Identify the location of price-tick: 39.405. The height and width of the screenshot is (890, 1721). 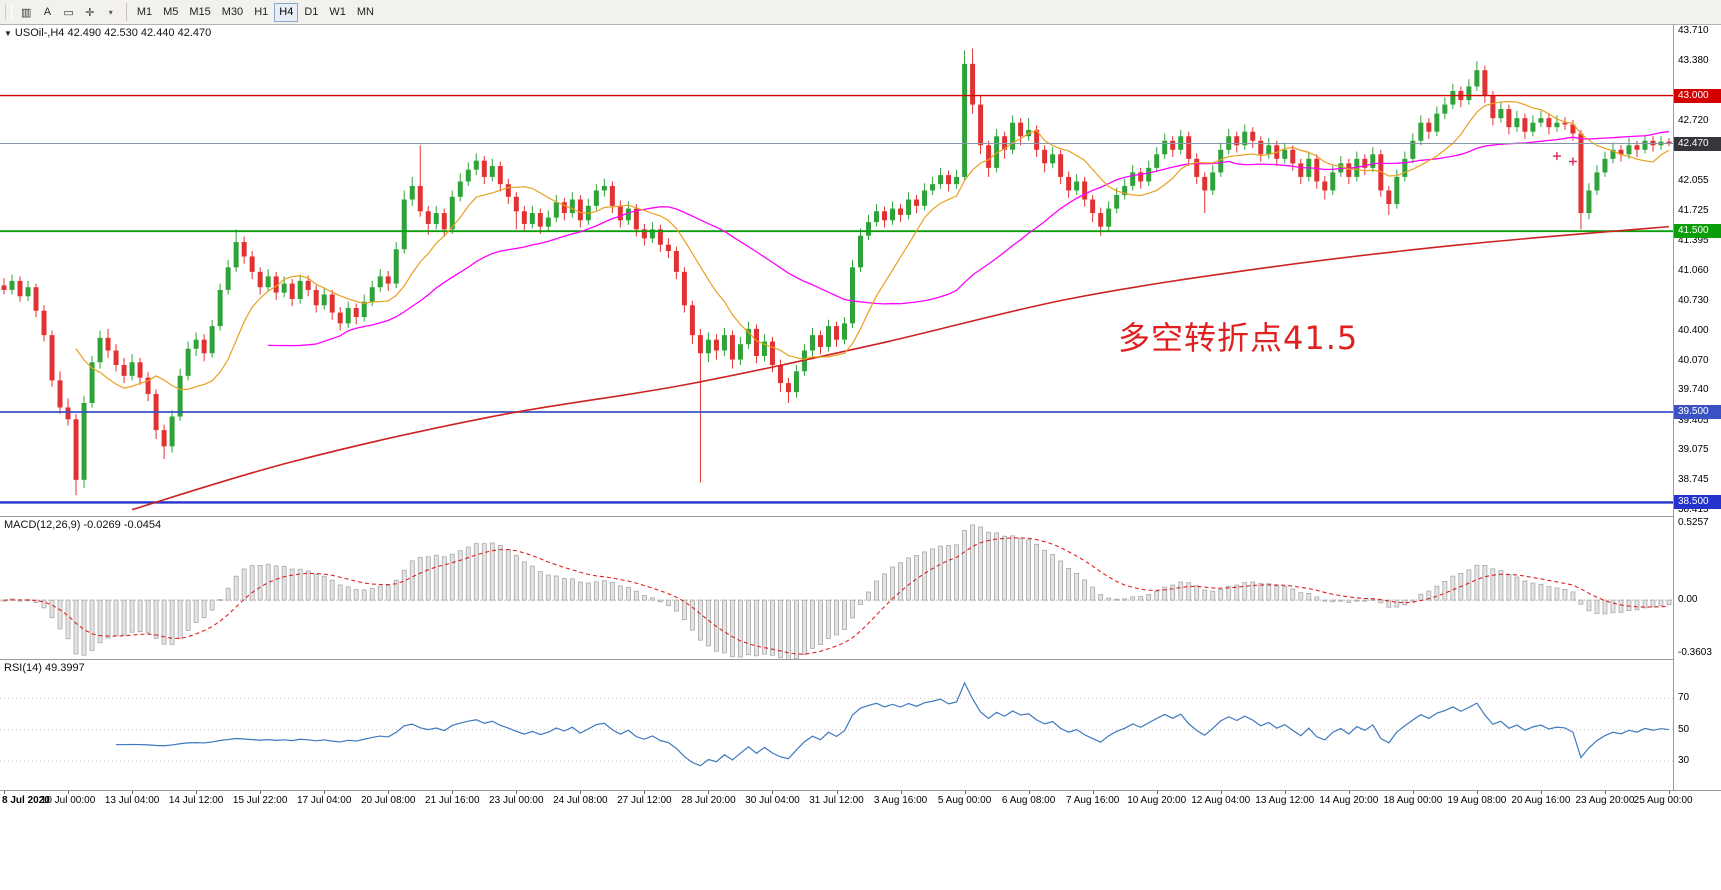
(1693, 420).